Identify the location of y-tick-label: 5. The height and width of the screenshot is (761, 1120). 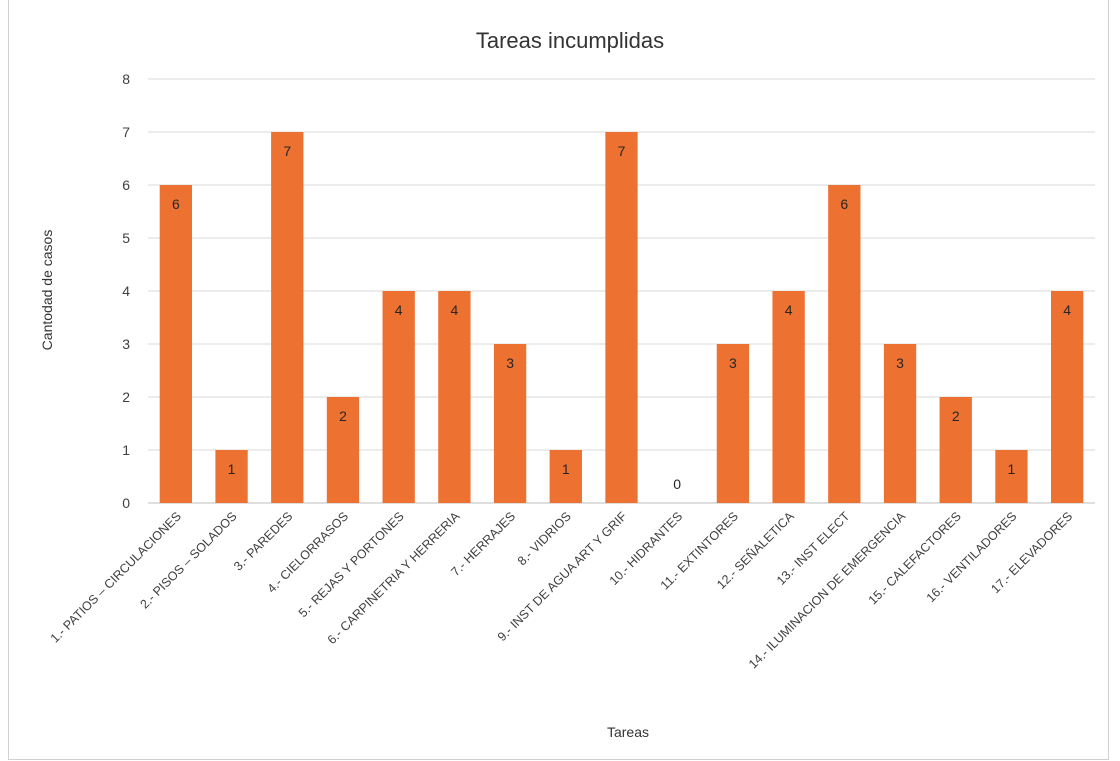
(126, 238).